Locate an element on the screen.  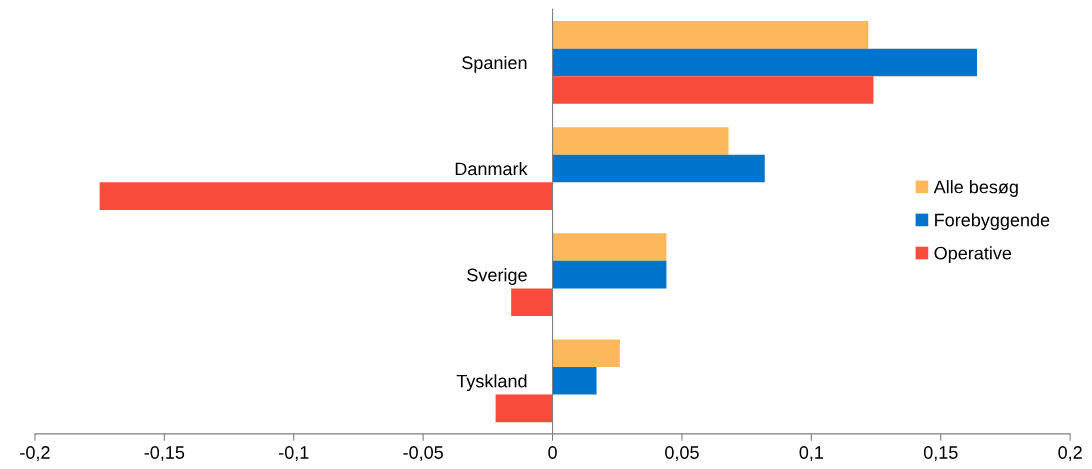
legend-label: Alle besøg is located at coordinates (975, 188).